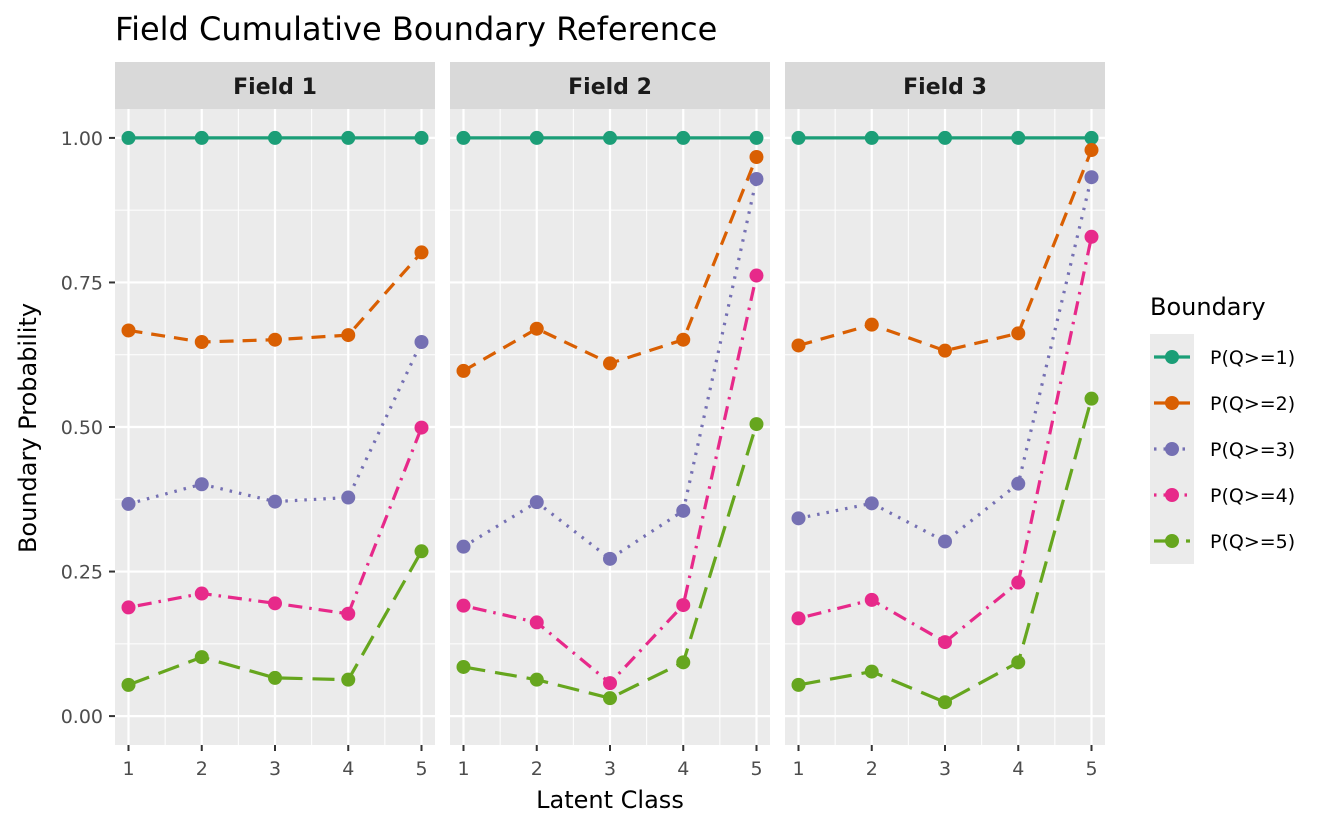 This screenshot has width=1344, height=830. What do you see at coordinates (82, 717) in the screenshot?
I see `y-tick-label: 0.00` at bounding box center [82, 717].